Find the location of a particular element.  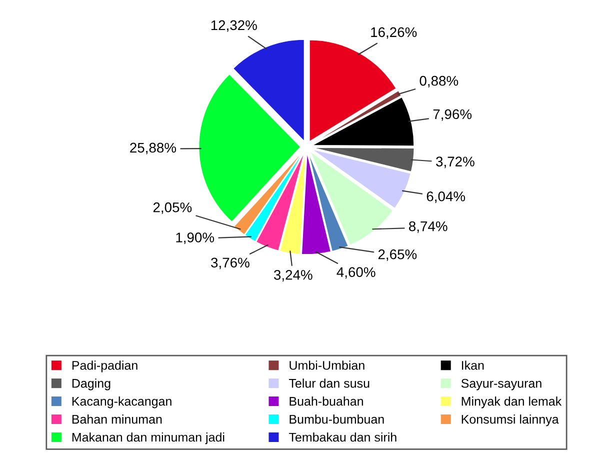

data-label: 4,60% is located at coordinates (356, 273).